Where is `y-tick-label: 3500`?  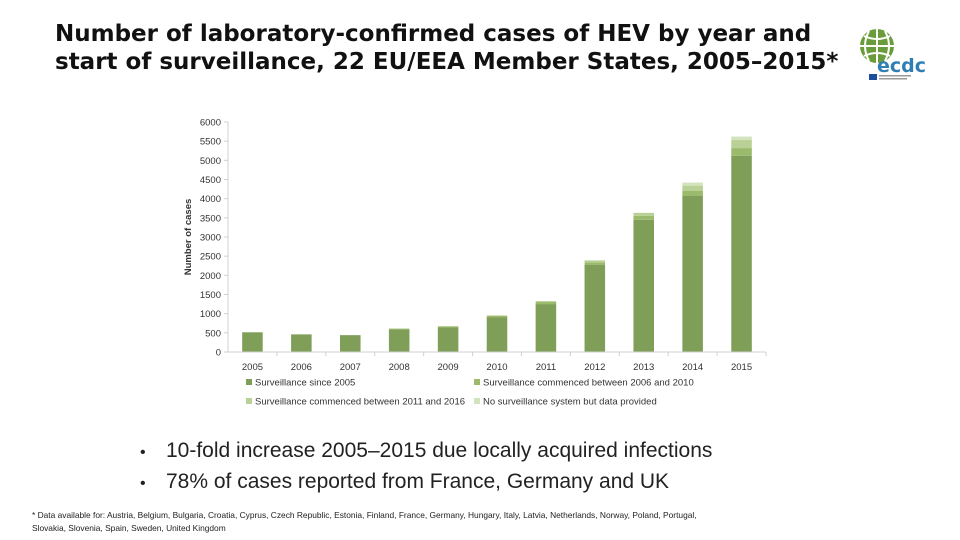
y-tick-label: 3500 is located at coordinates (210, 218).